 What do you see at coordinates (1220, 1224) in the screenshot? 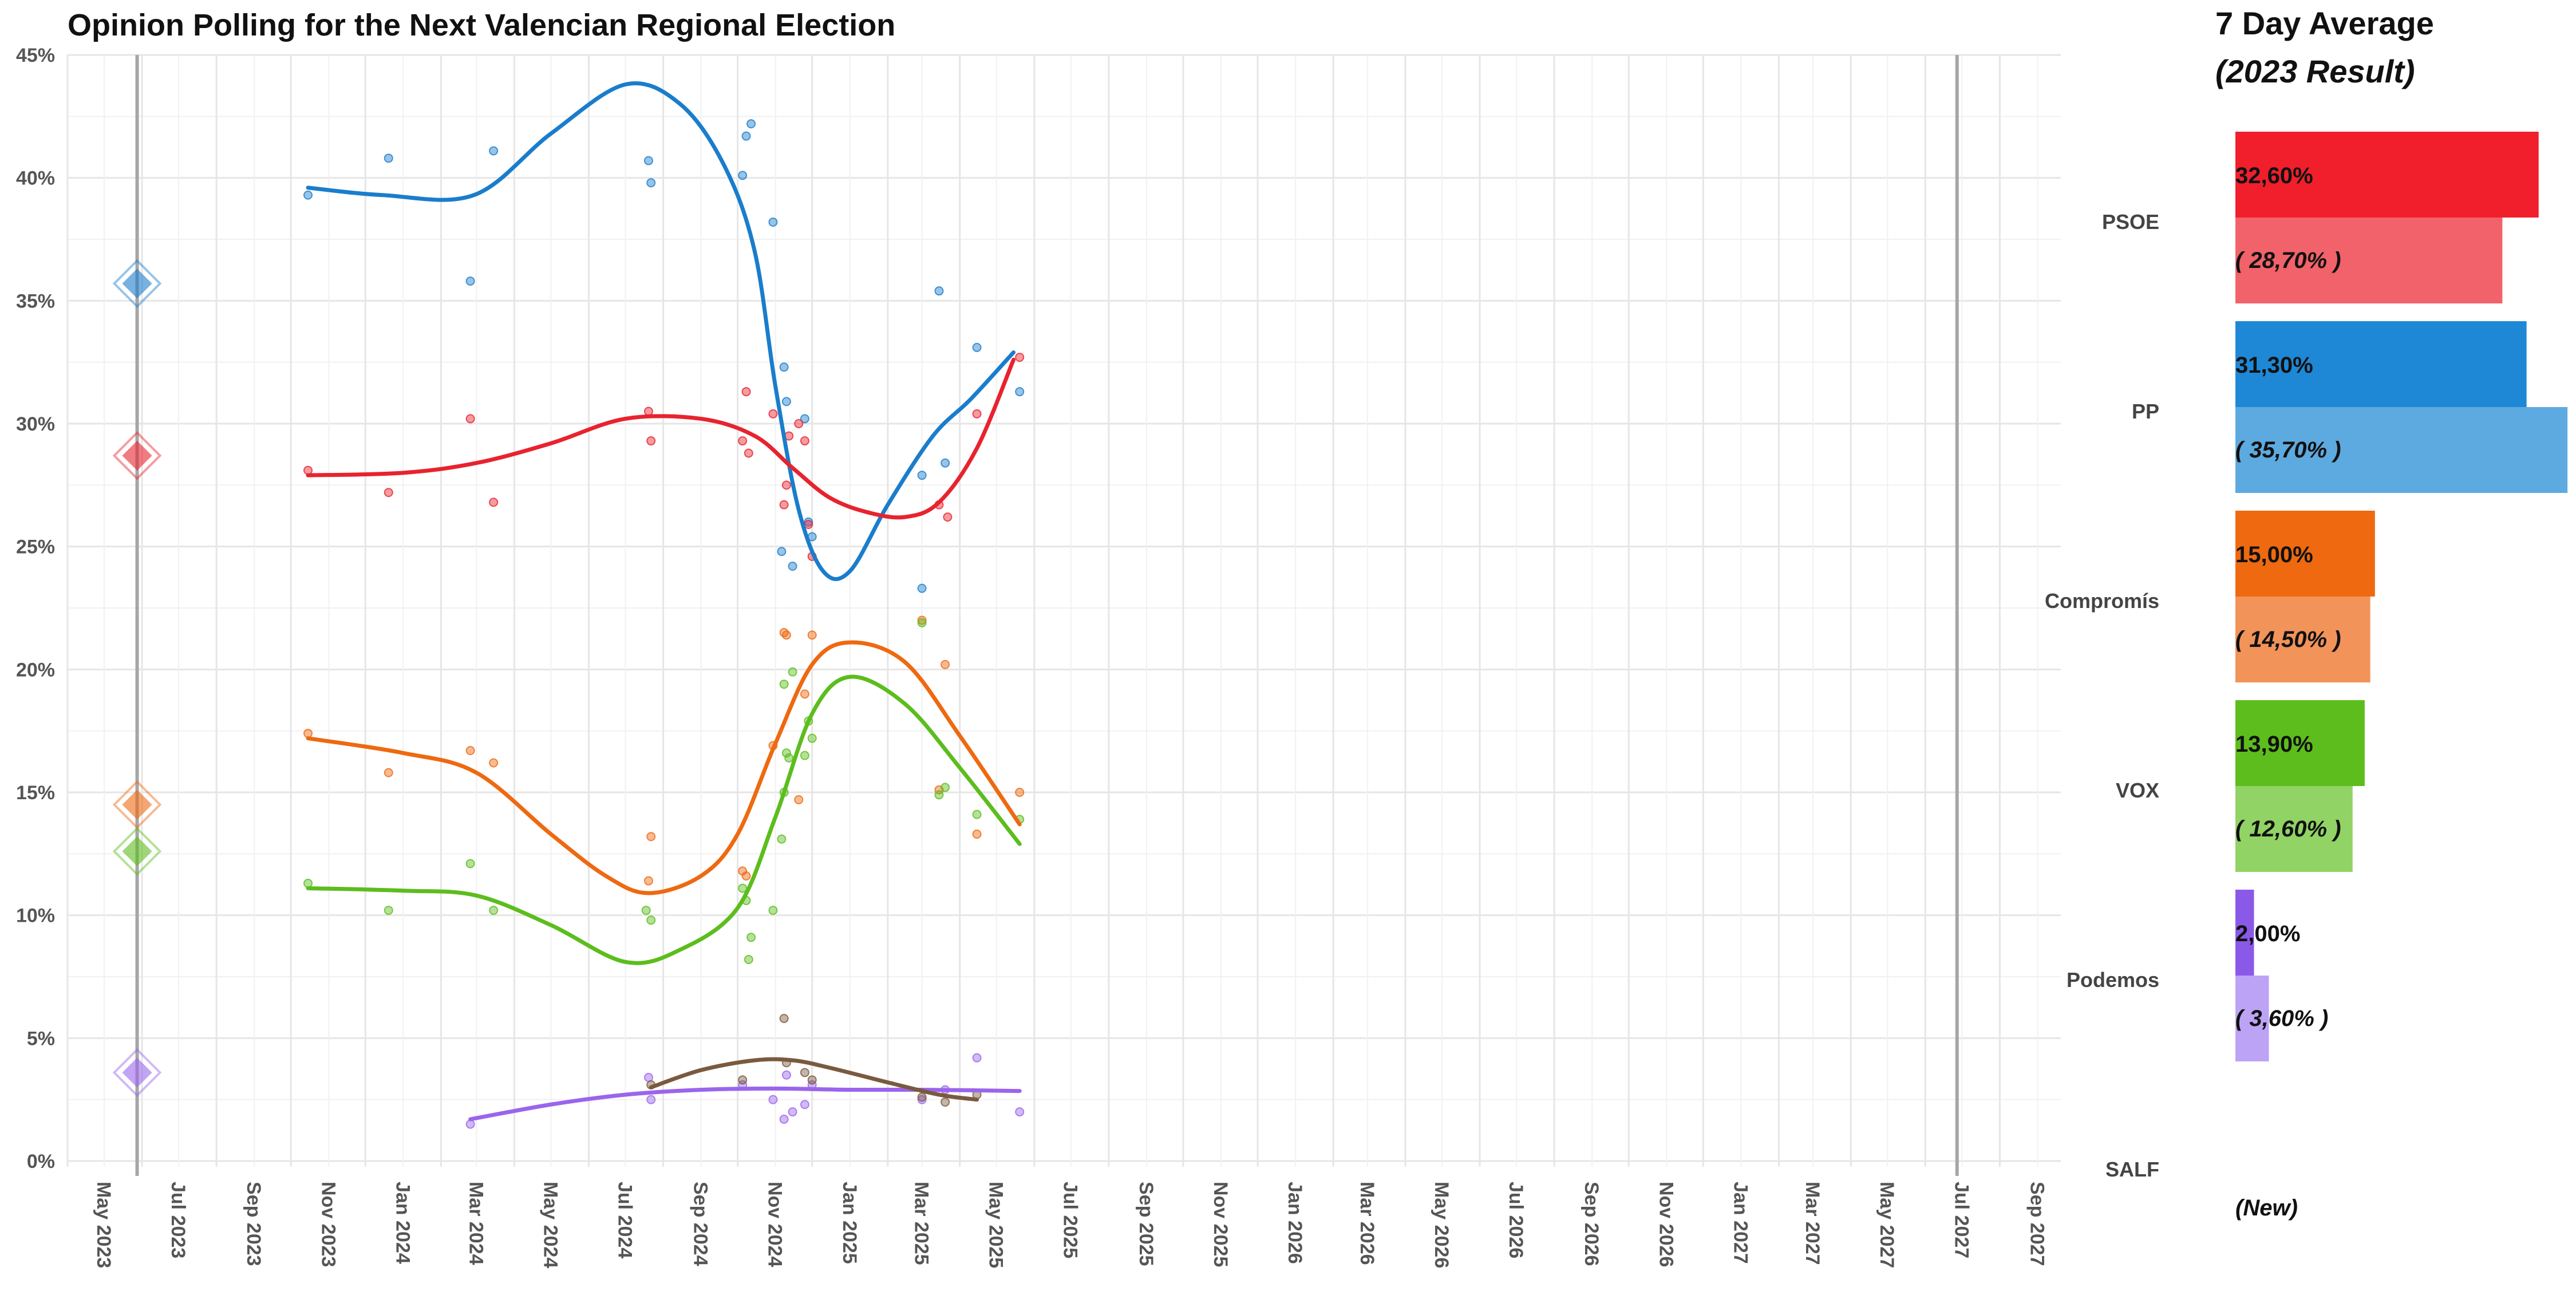
I see `x-tick-label: Nov 2025` at bounding box center [1220, 1224].